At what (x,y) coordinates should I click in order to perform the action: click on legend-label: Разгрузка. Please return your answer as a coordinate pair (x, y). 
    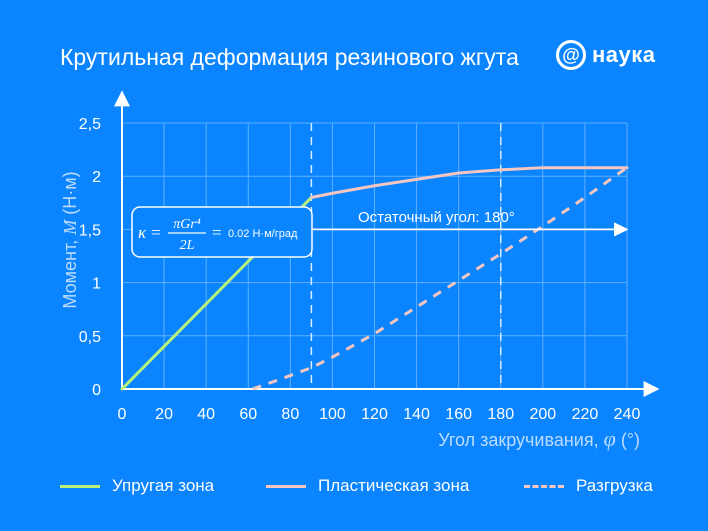
    Looking at the image, I should click on (614, 485).